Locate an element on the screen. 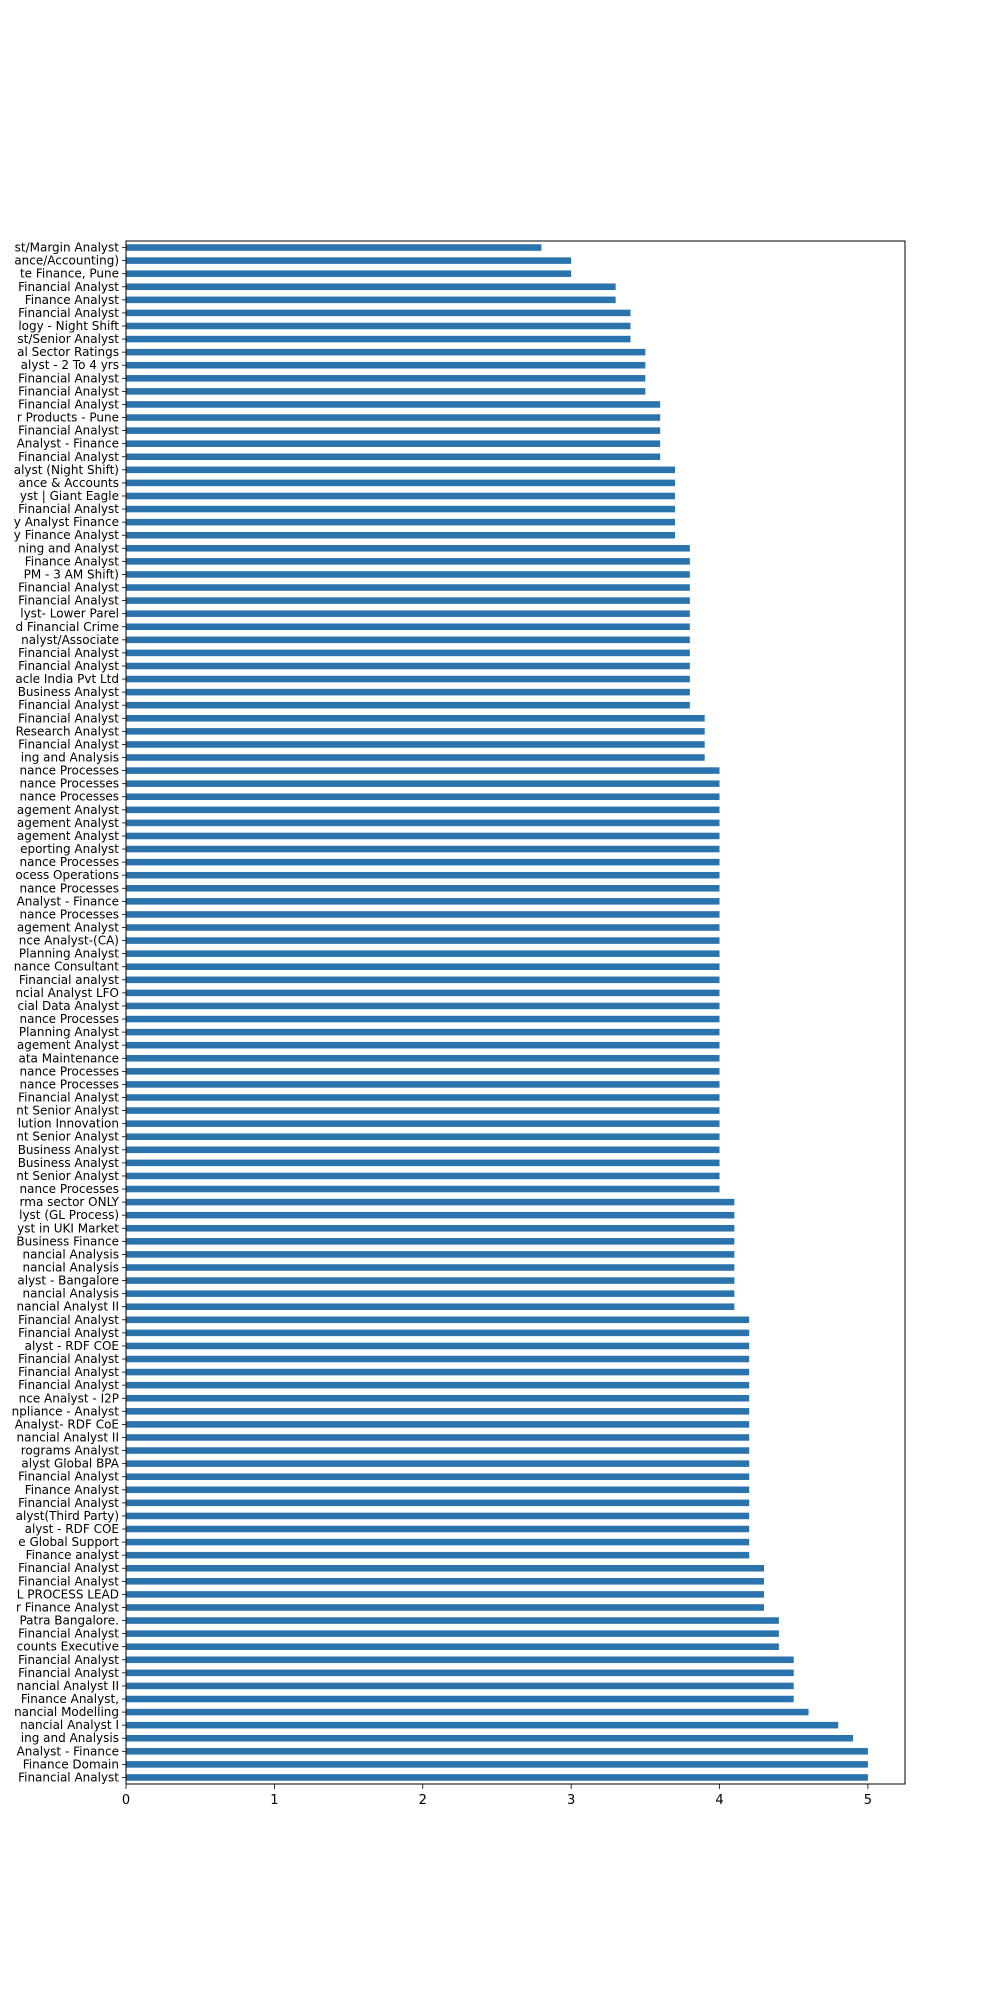 The height and width of the screenshot is (2005, 1000). x-tick-label: 2 is located at coordinates (423, 1800).